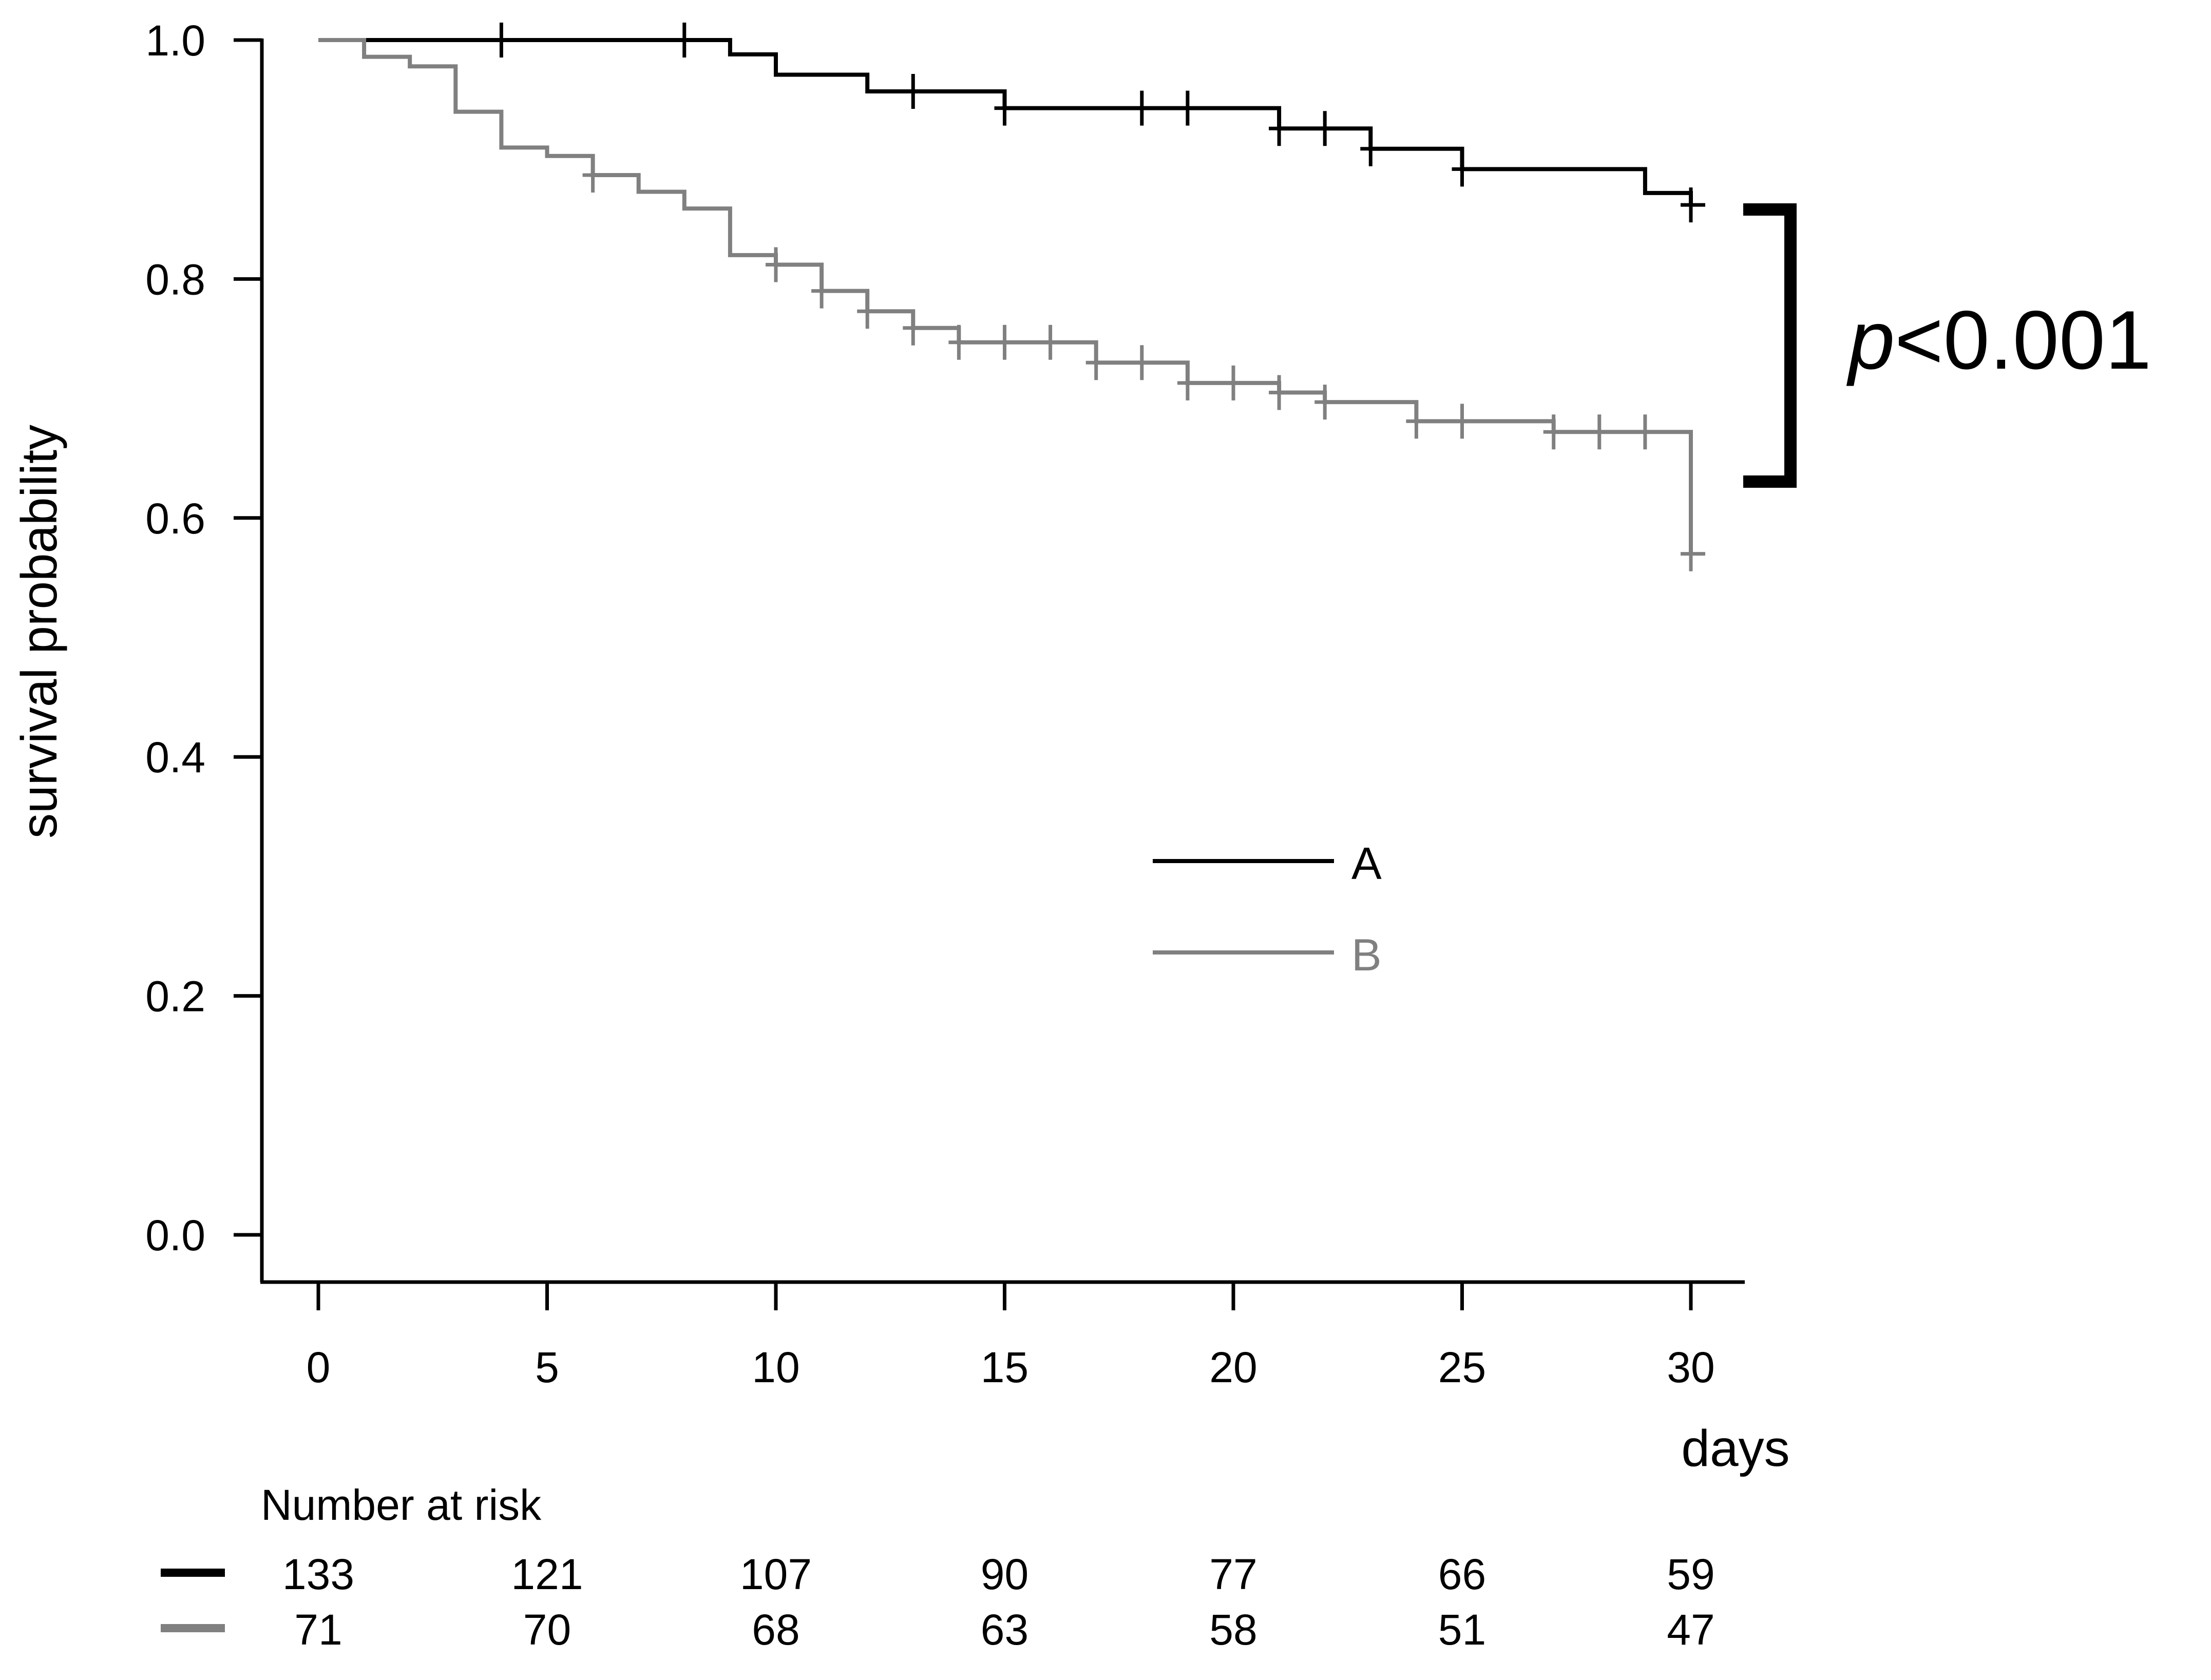 This screenshot has height=1680, width=2211. I want to click on risk-count: 63, so click(1004, 1630).